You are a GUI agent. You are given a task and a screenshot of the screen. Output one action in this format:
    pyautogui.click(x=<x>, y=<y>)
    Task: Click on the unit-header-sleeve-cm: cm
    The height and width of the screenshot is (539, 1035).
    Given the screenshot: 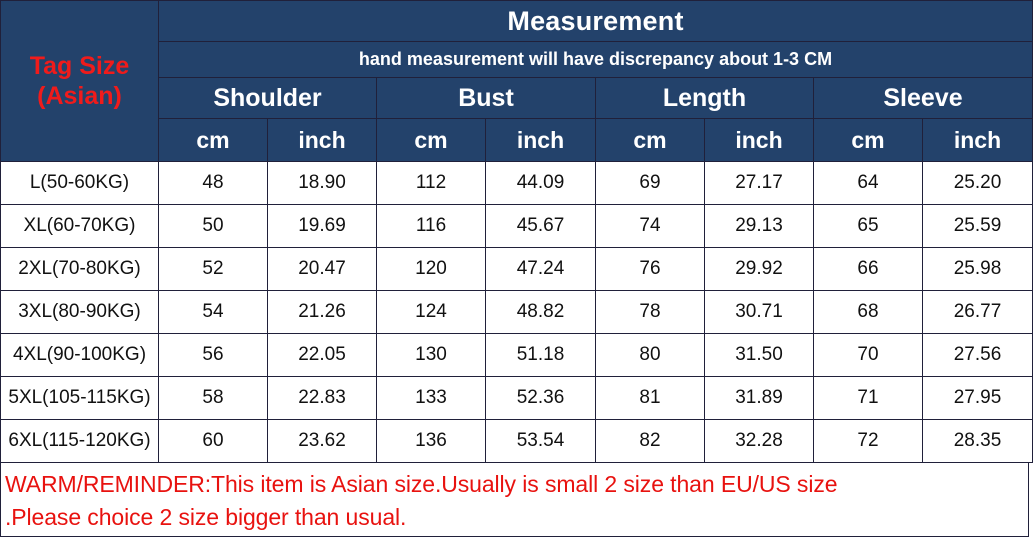 What is the action you would take?
    pyautogui.click(x=868, y=140)
    